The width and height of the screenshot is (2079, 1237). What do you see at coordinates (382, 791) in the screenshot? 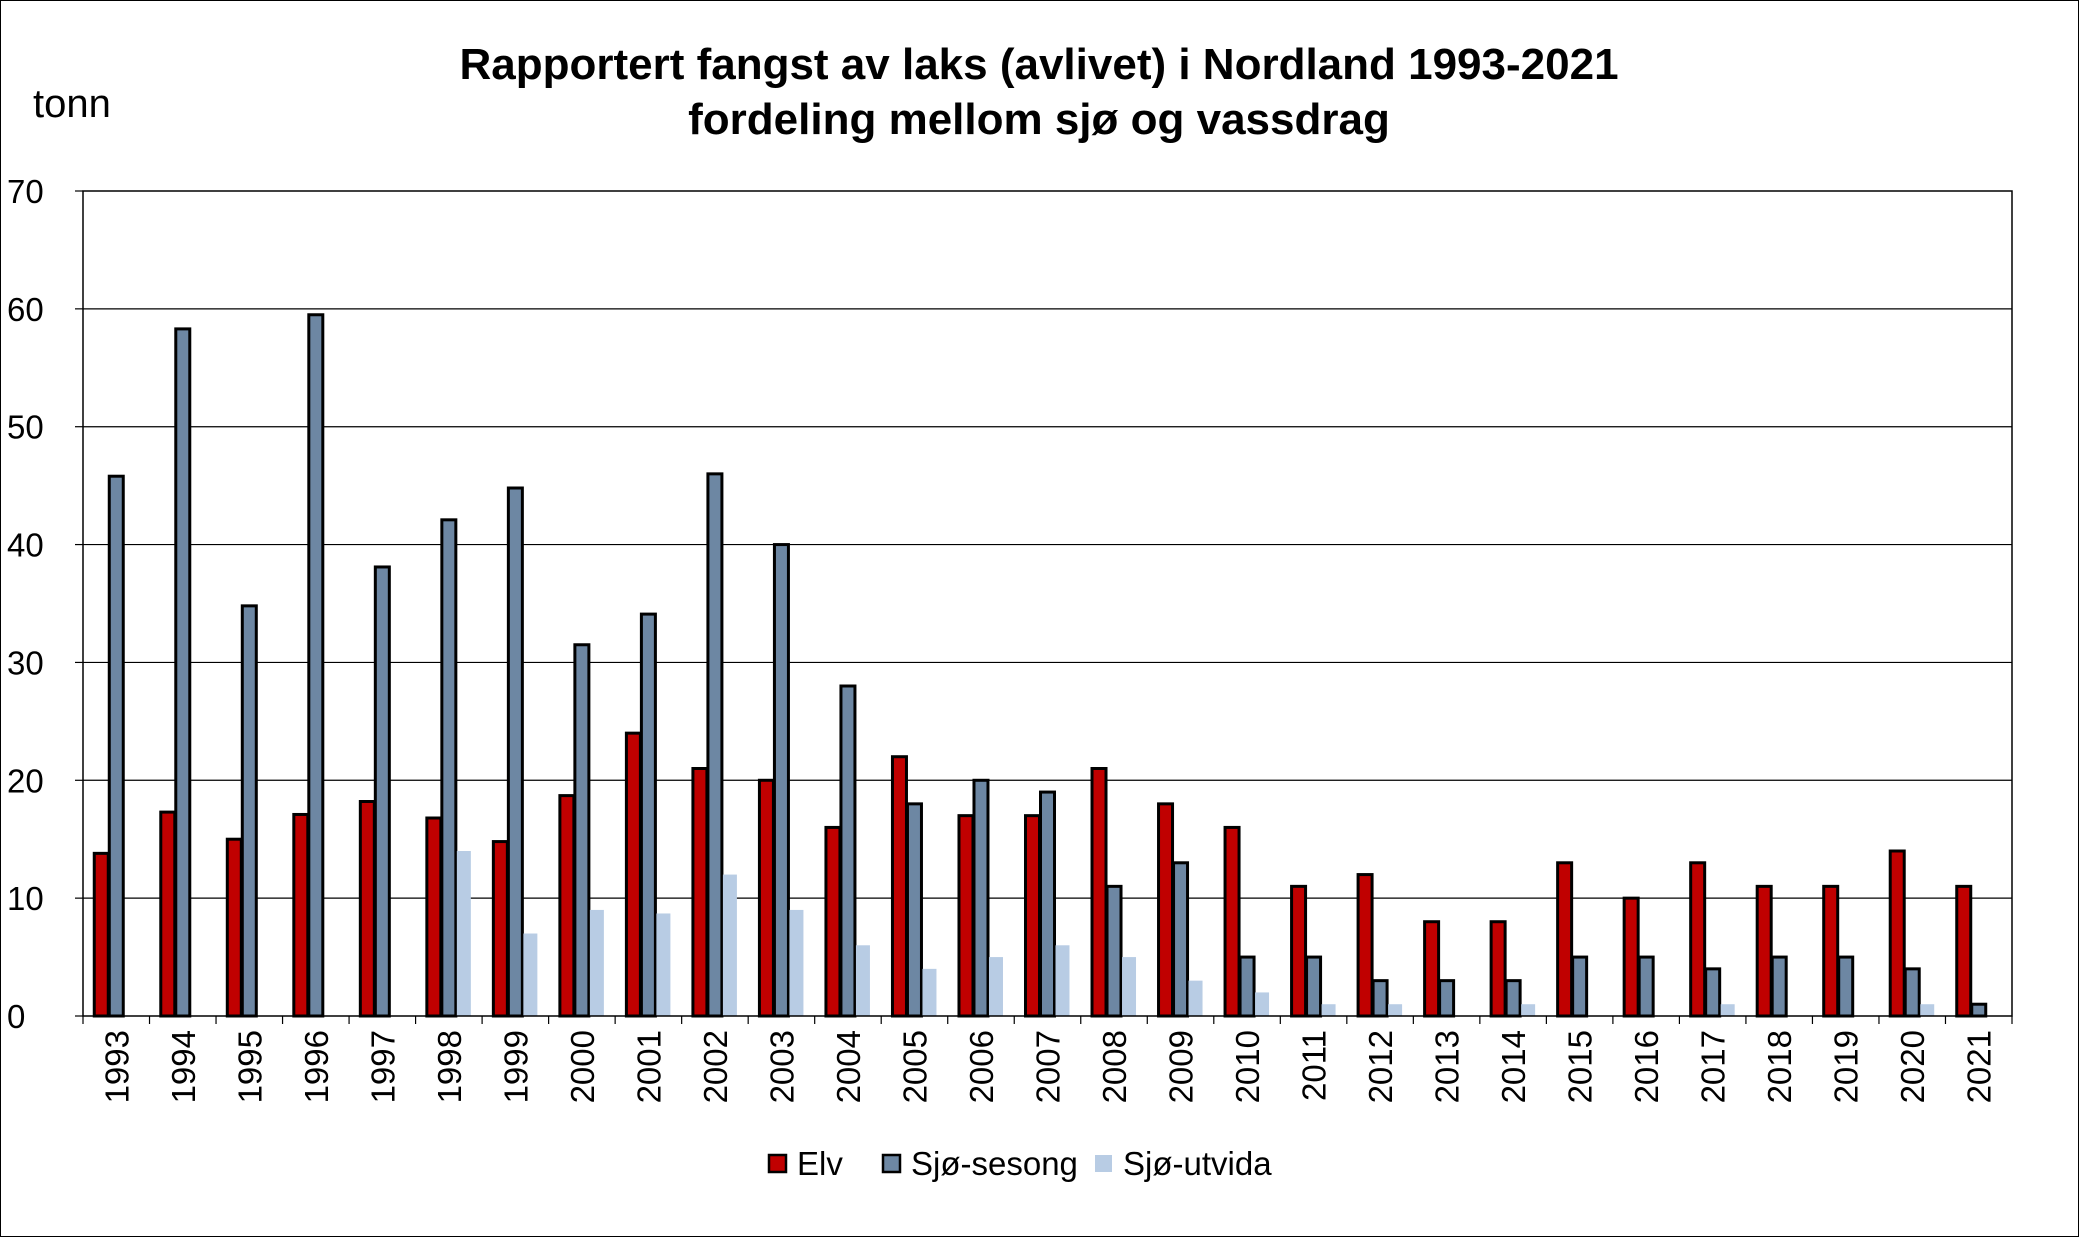
I see `bar-sj-sesong-1997` at bounding box center [382, 791].